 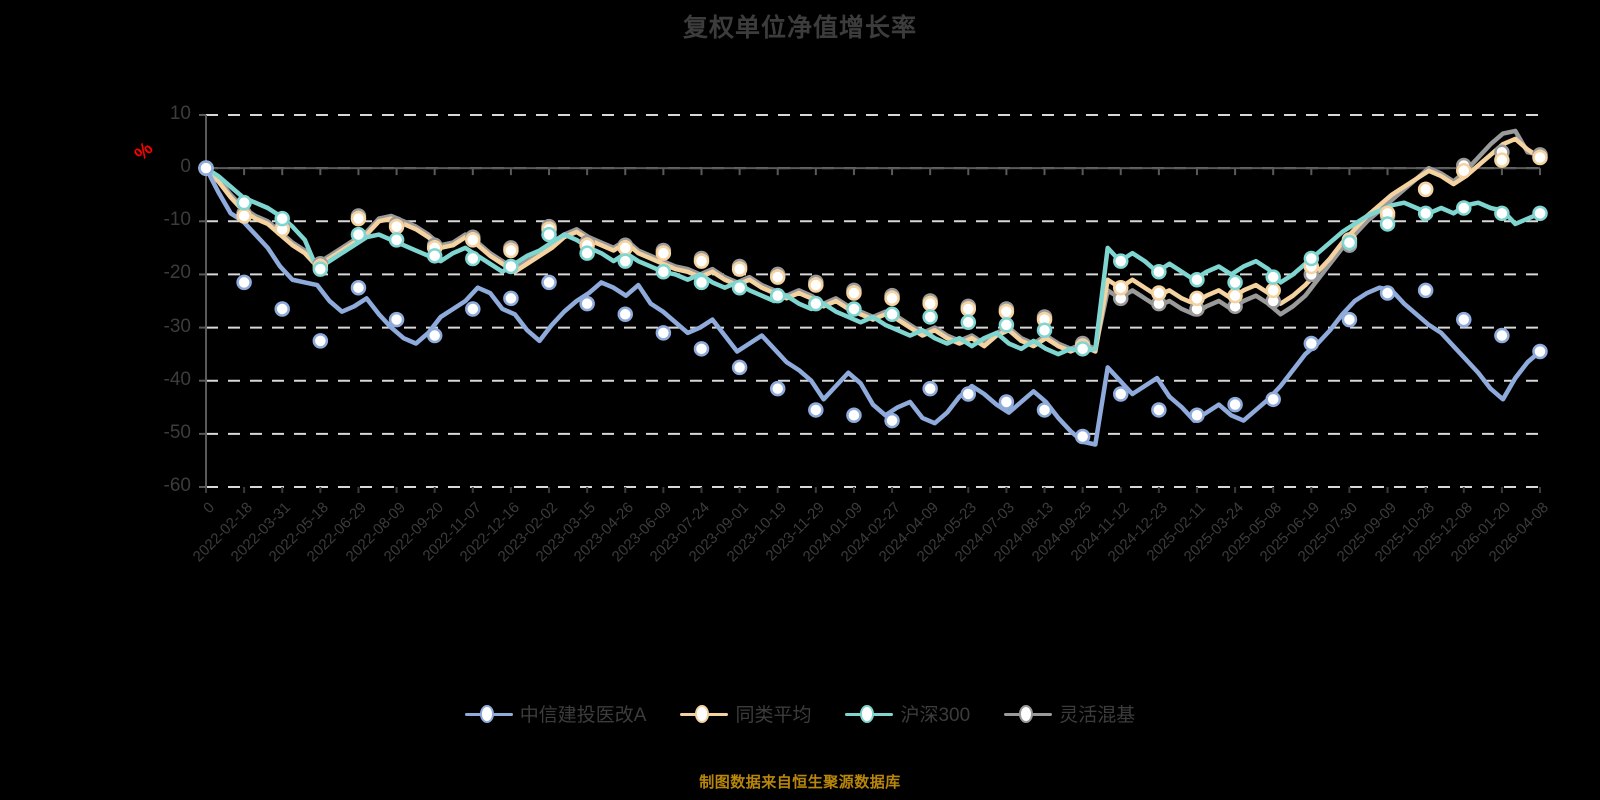 I want to click on legend-item-2: 同类平均, so click(x=745, y=713).